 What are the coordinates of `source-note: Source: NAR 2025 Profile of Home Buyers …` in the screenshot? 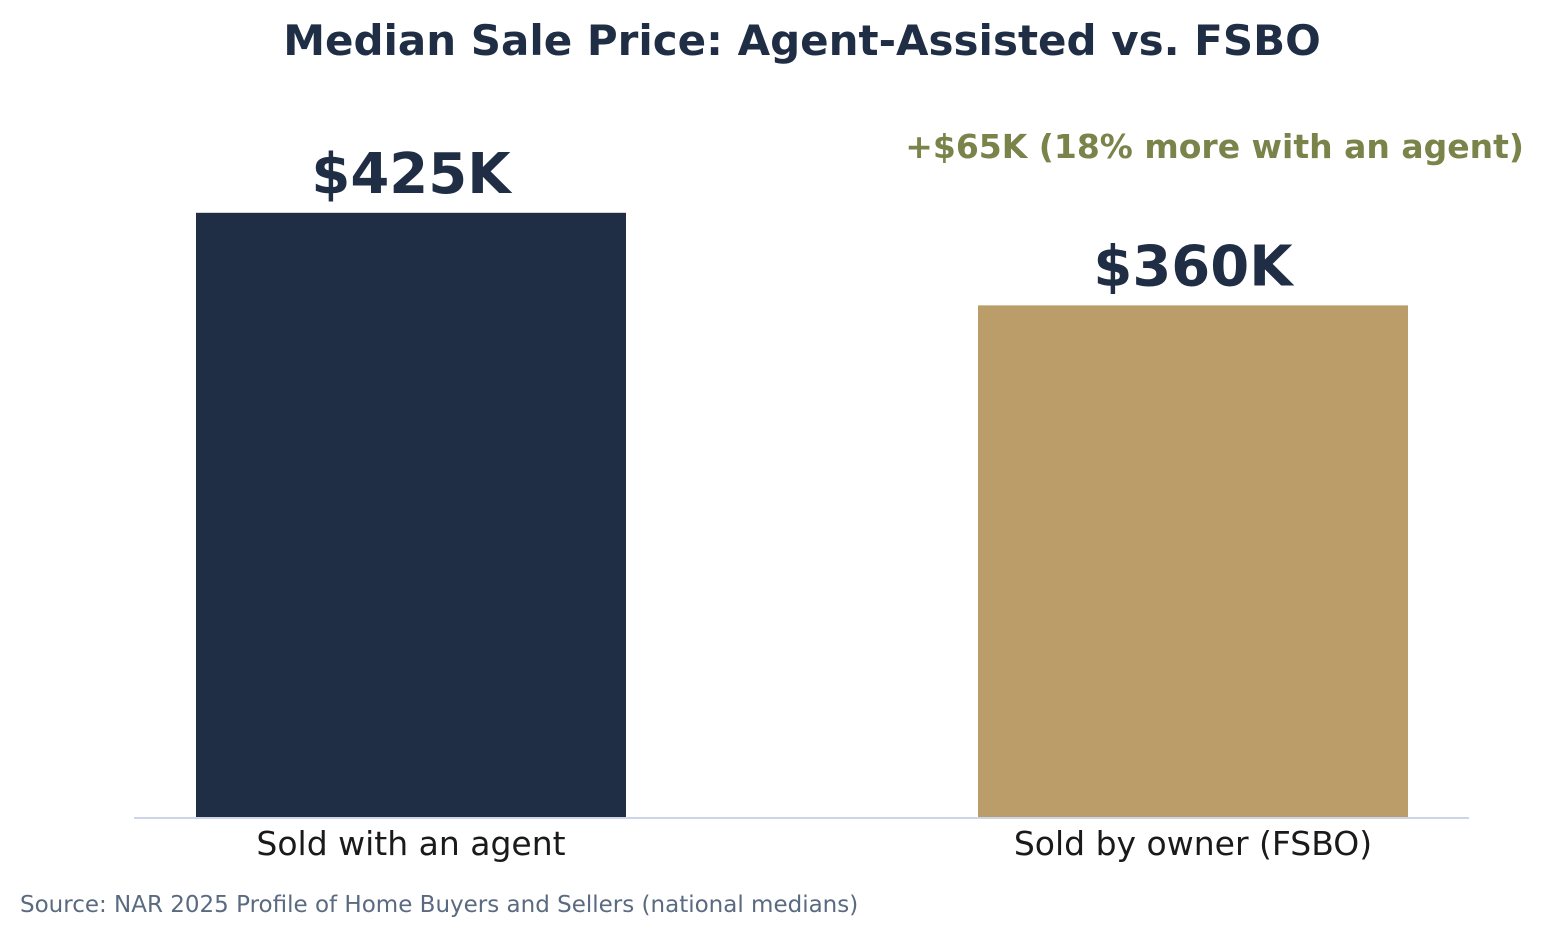 It's located at (439, 905).